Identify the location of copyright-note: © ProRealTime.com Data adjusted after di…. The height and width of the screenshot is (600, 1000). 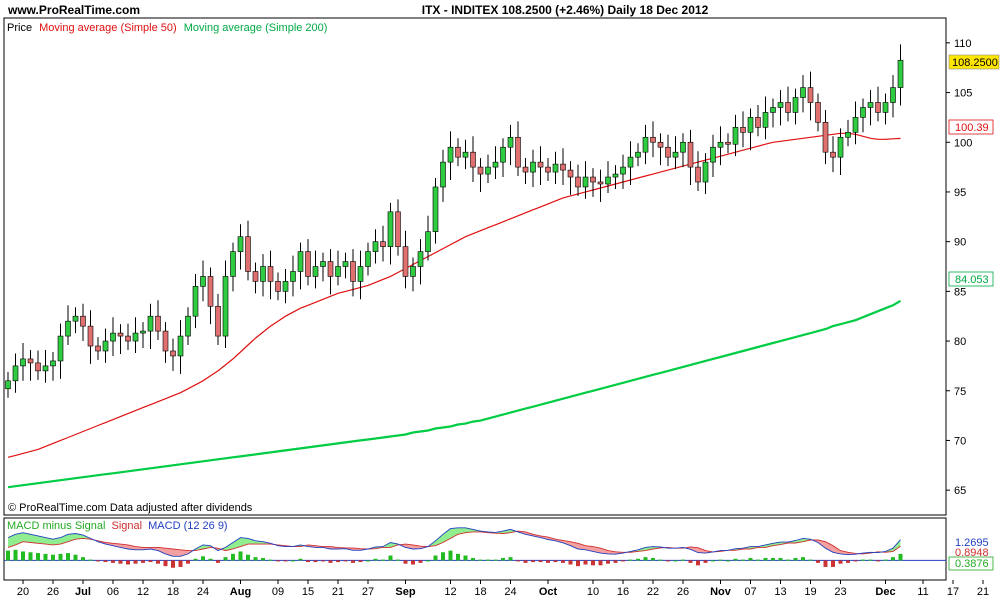
(130, 508).